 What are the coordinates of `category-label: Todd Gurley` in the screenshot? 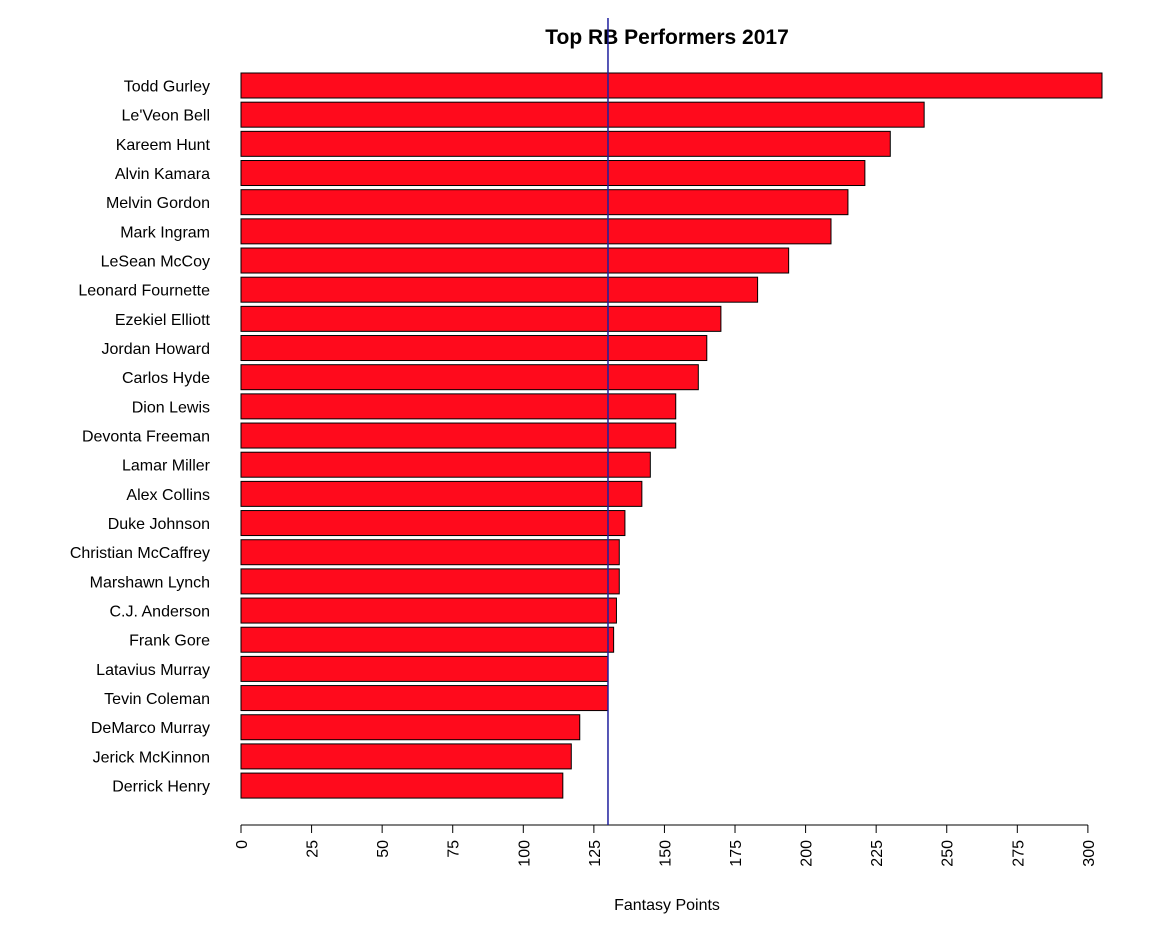 It's located at (167, 87).